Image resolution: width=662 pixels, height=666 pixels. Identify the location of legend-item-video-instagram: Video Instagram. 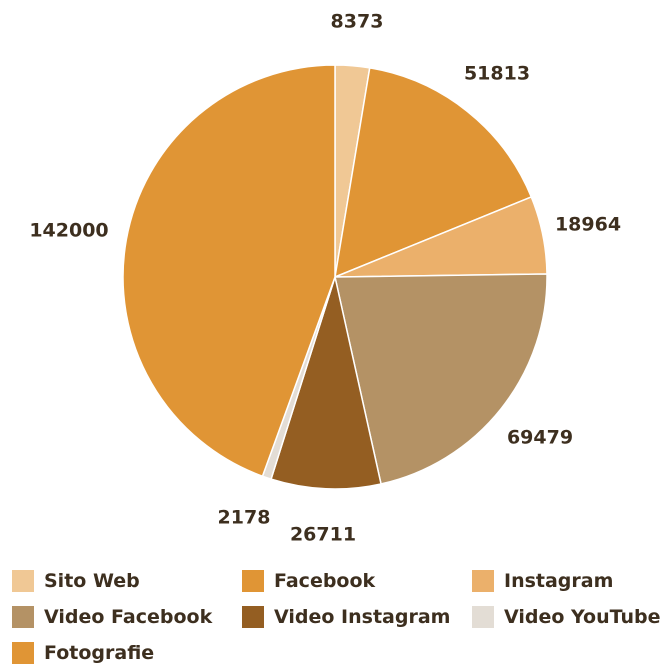
(346, 617).